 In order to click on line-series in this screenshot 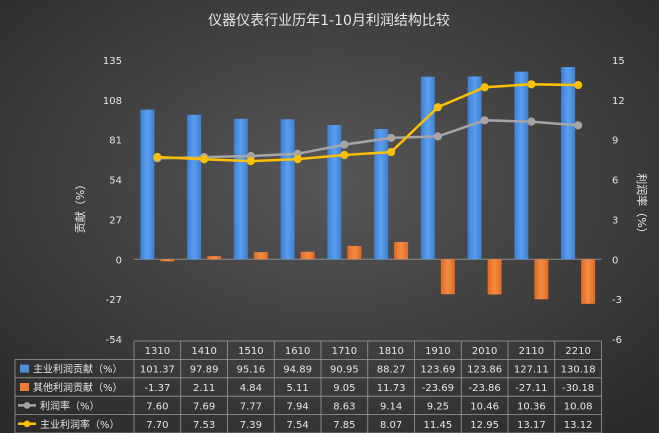, I will do `click(368, 123)`.